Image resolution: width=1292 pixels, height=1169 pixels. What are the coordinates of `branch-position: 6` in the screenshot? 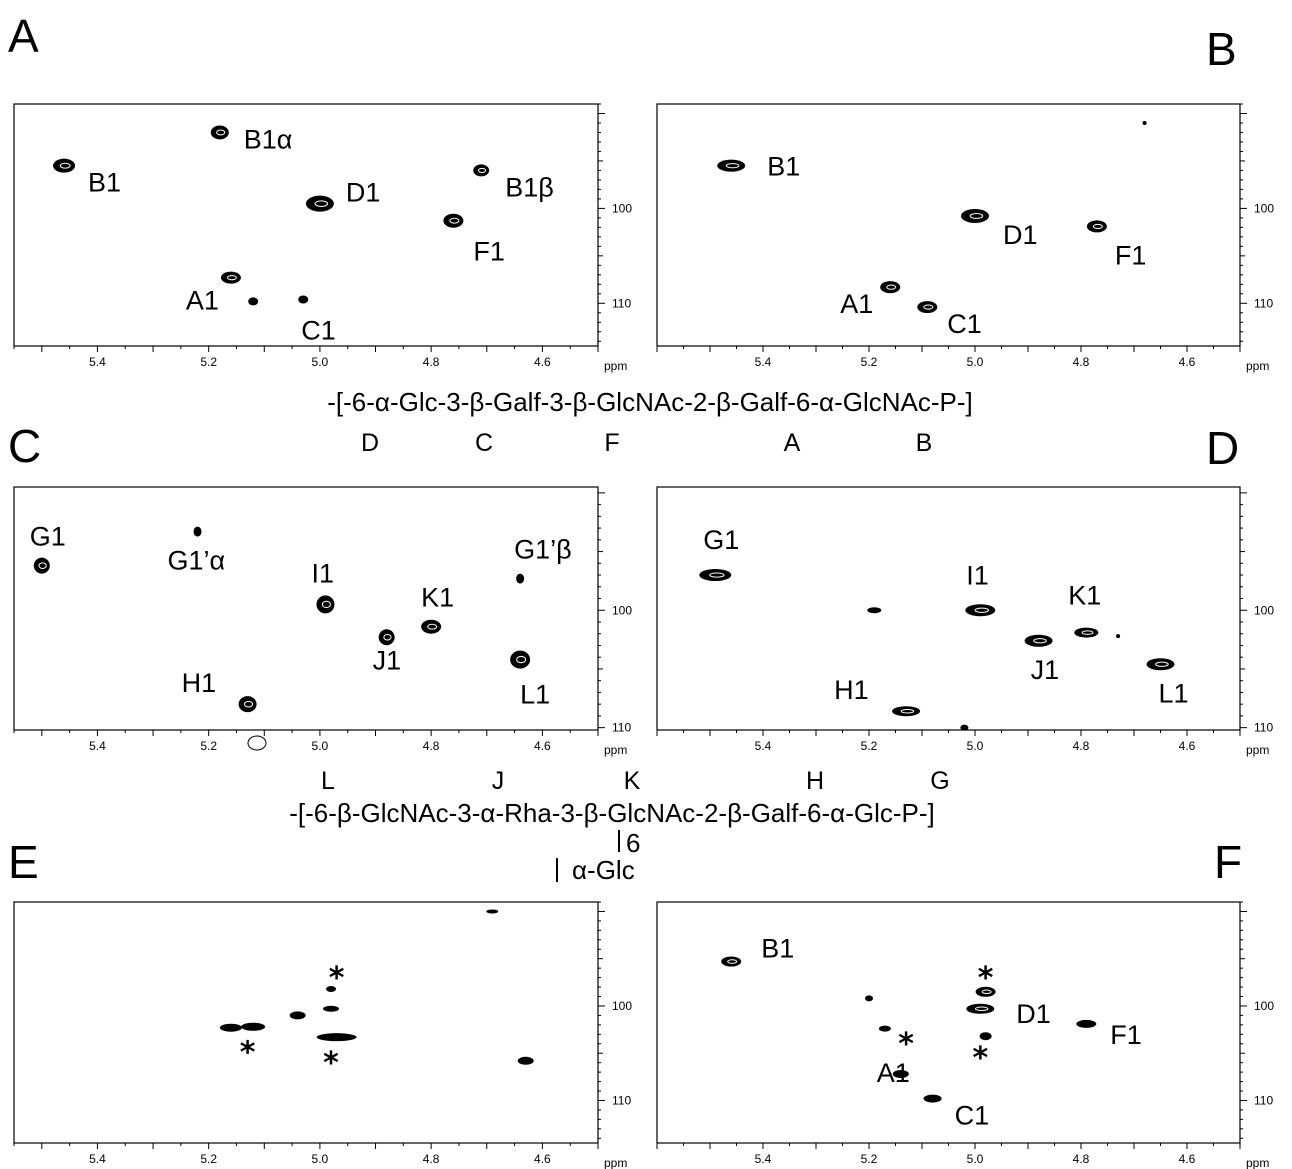 It's located at (633, 843).